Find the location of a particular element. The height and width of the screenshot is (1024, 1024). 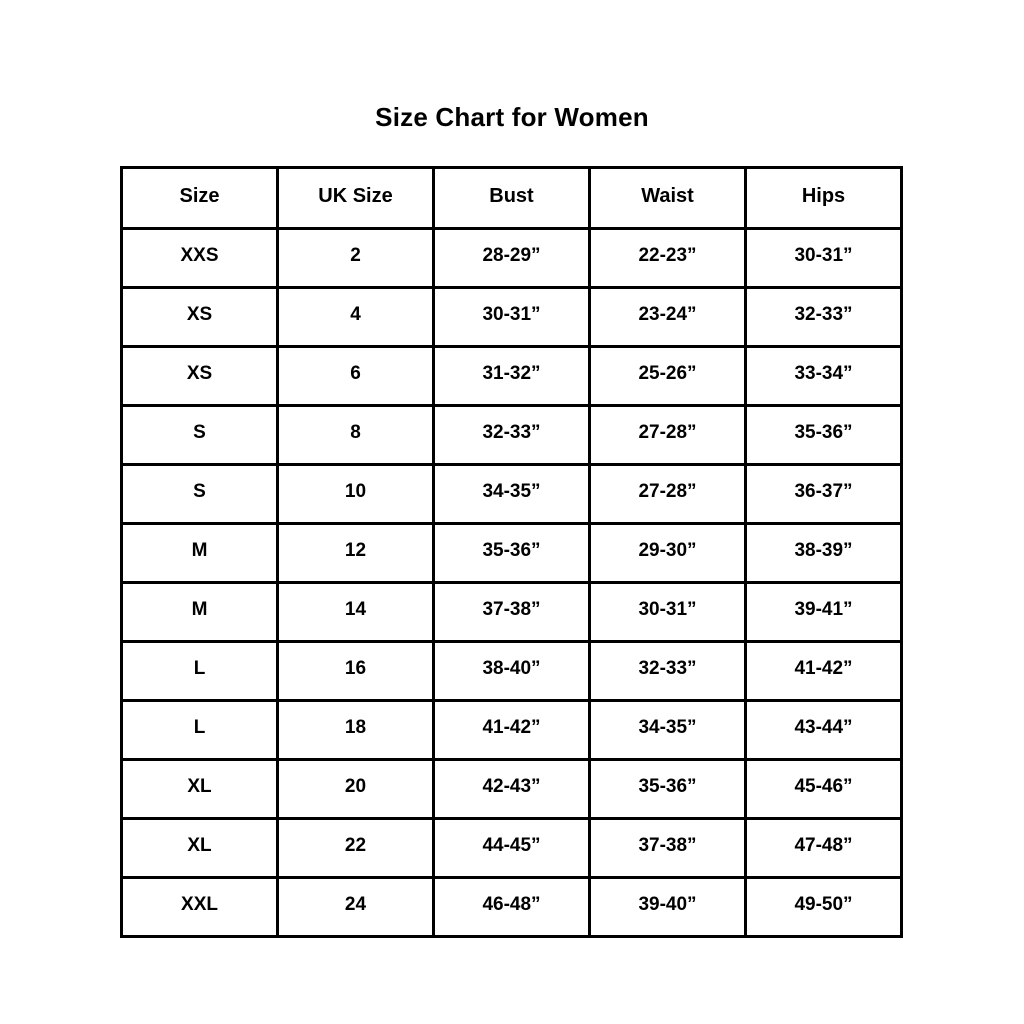

cell-value: 36-37” is located at coordinates (823, 491).